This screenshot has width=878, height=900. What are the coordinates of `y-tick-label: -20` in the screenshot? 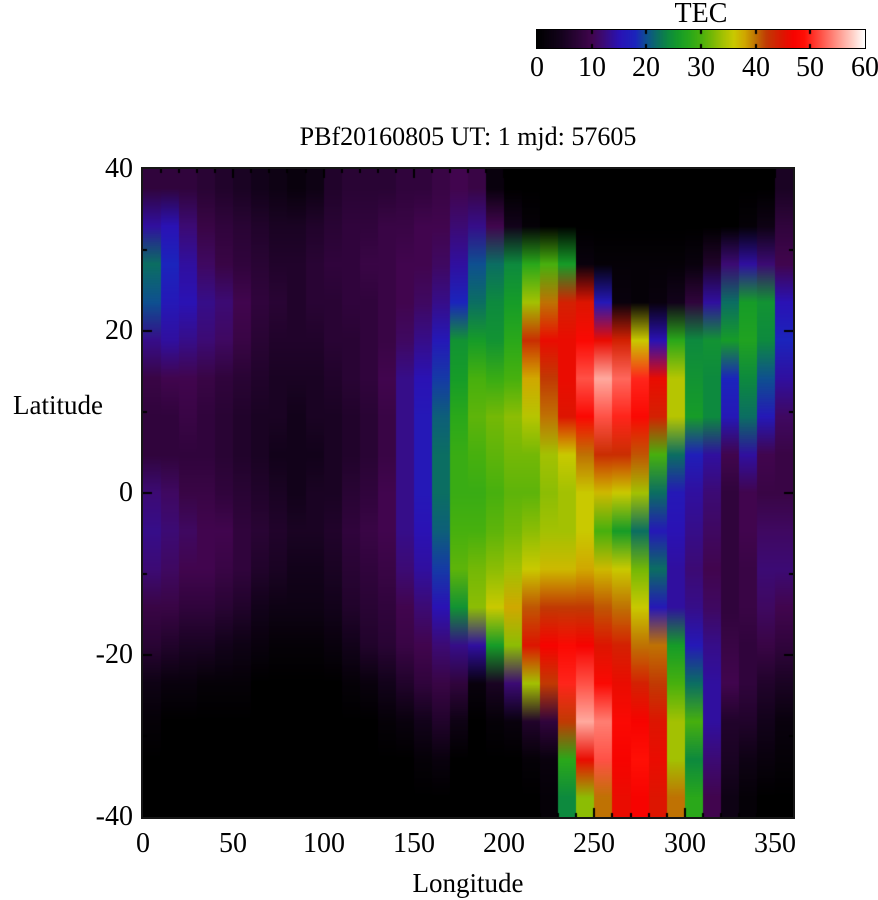 It's located at (114, 654).